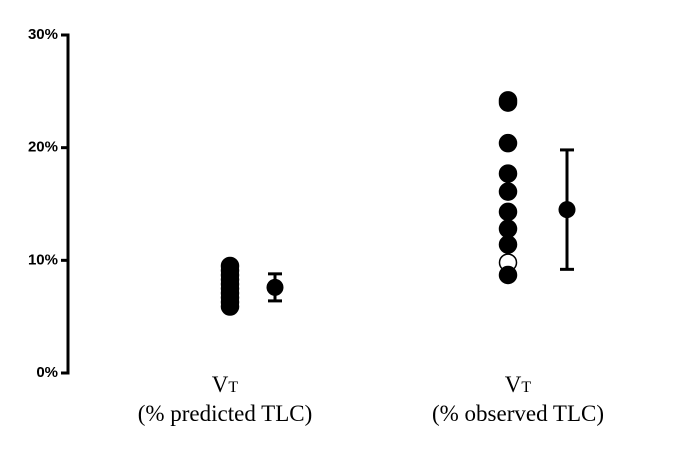  Describe the element at coordinates (43, 34) in the screenshot. I see `y-tick-label: 30%` at that location.